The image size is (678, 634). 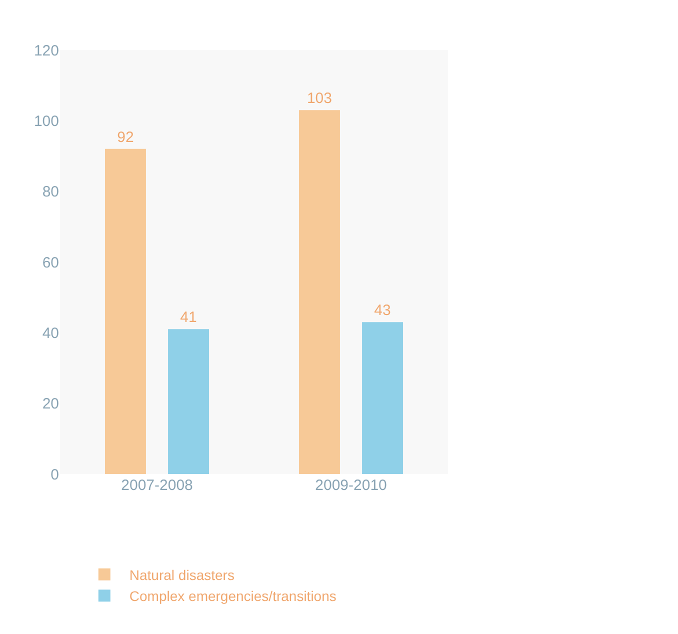 What do you see at coordinates (319, 99) in the screenshot?
I see `data-label: 103` at bounding box center [319, 99].